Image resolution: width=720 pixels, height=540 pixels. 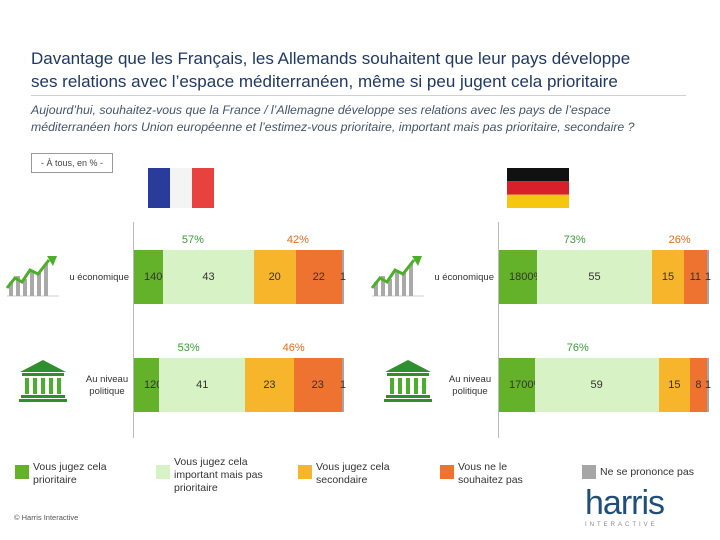 What do you see at coordinates (317, 385) in the screenshot?
I see `bar-segment-nesouhaitez: 23` at bounding box center [317, 385].